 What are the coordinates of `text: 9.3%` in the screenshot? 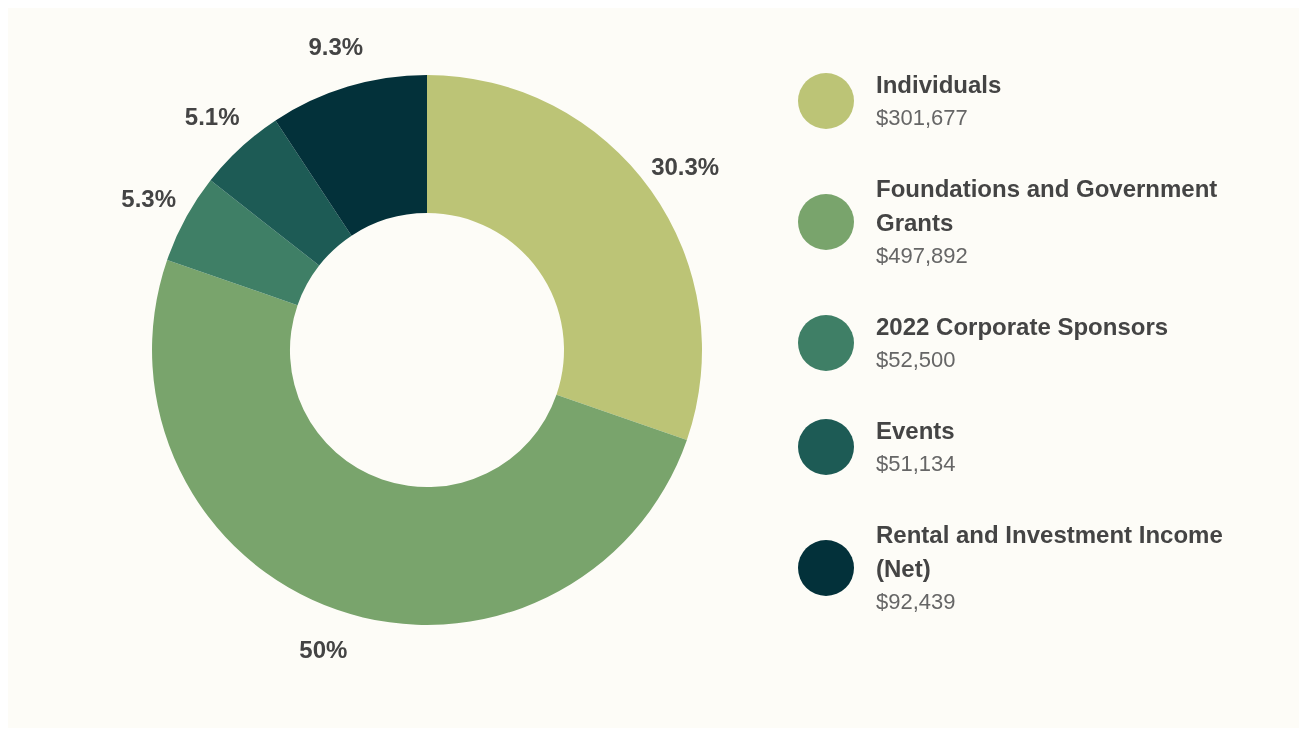 It's located at (336, 46).